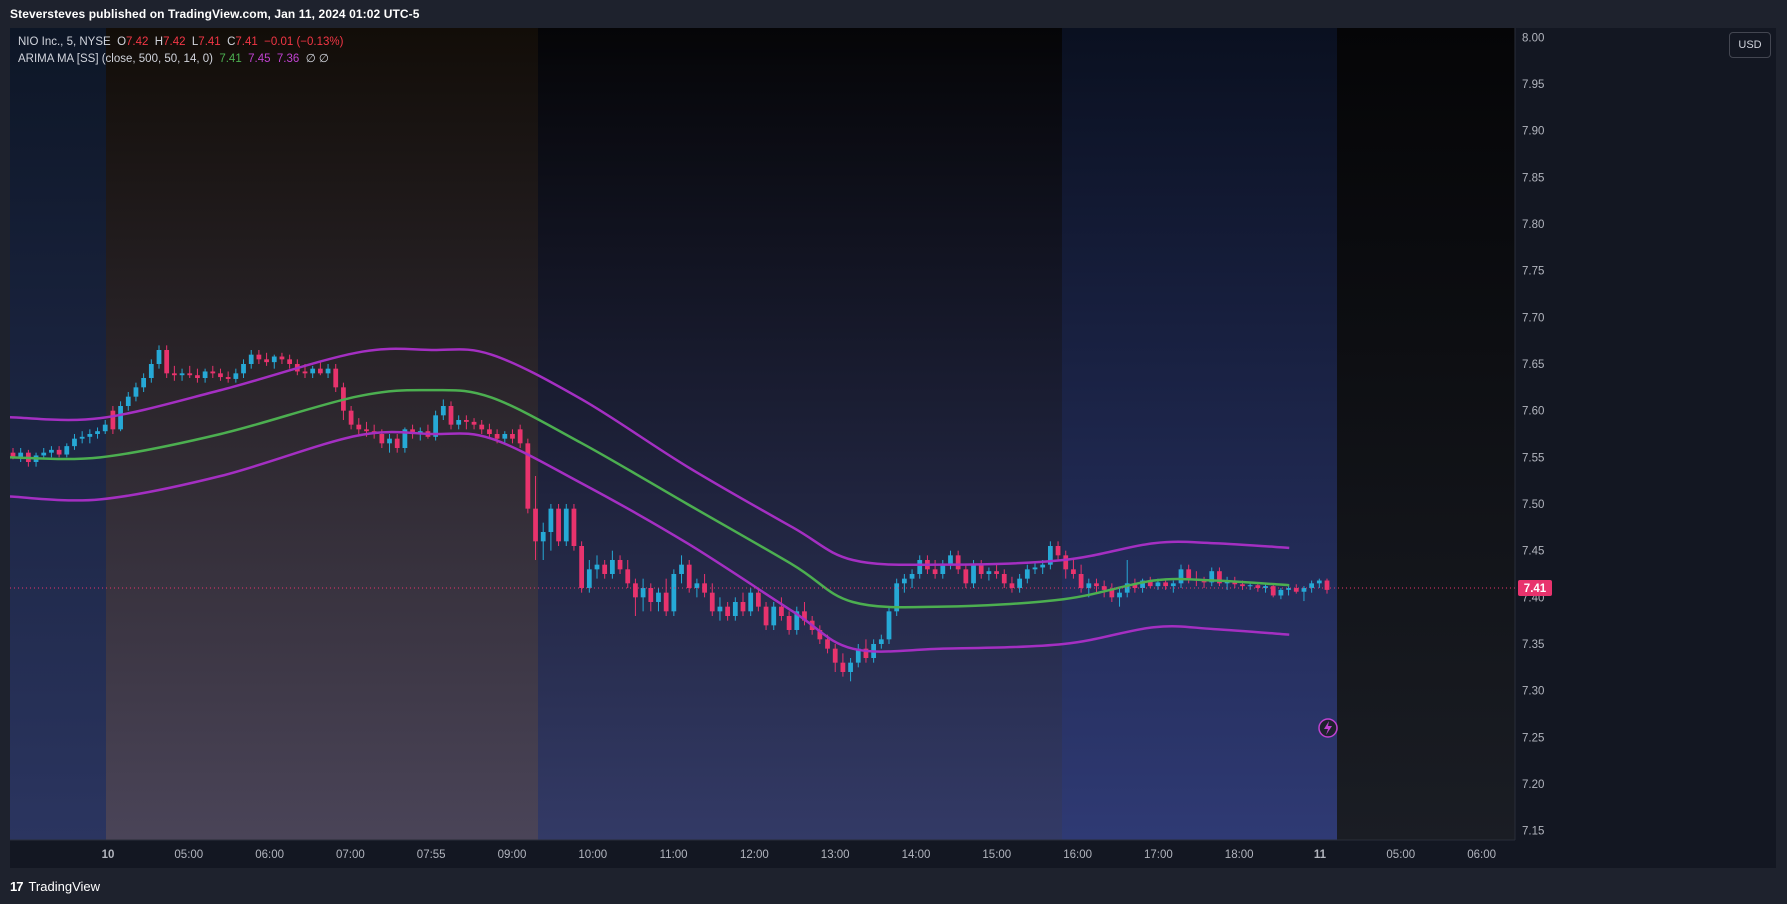 Image resolution: width=1787 pixels, height=904 pixels. Describe the element at coordinates (1481, 855) in the screenshot. I see `x-tick-label: 06:00` at that location.